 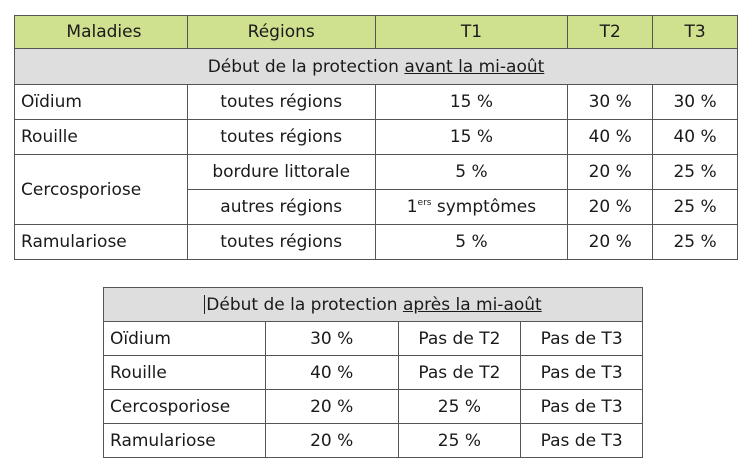 I want to click on header-row: Maladies Régions T1 T2 T3, so click(x=376, y=32).